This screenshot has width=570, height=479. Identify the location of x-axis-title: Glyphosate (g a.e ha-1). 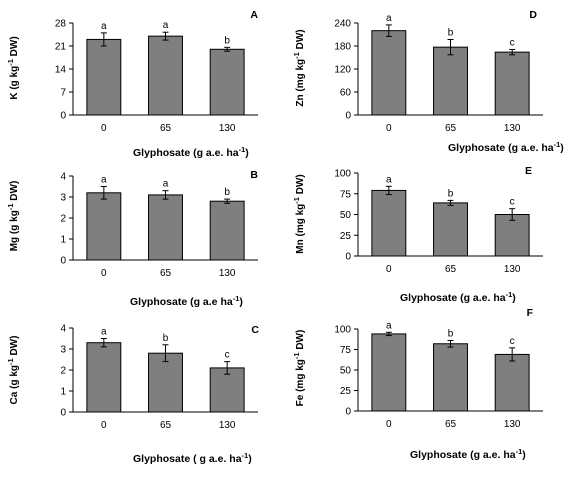
(186, 301).